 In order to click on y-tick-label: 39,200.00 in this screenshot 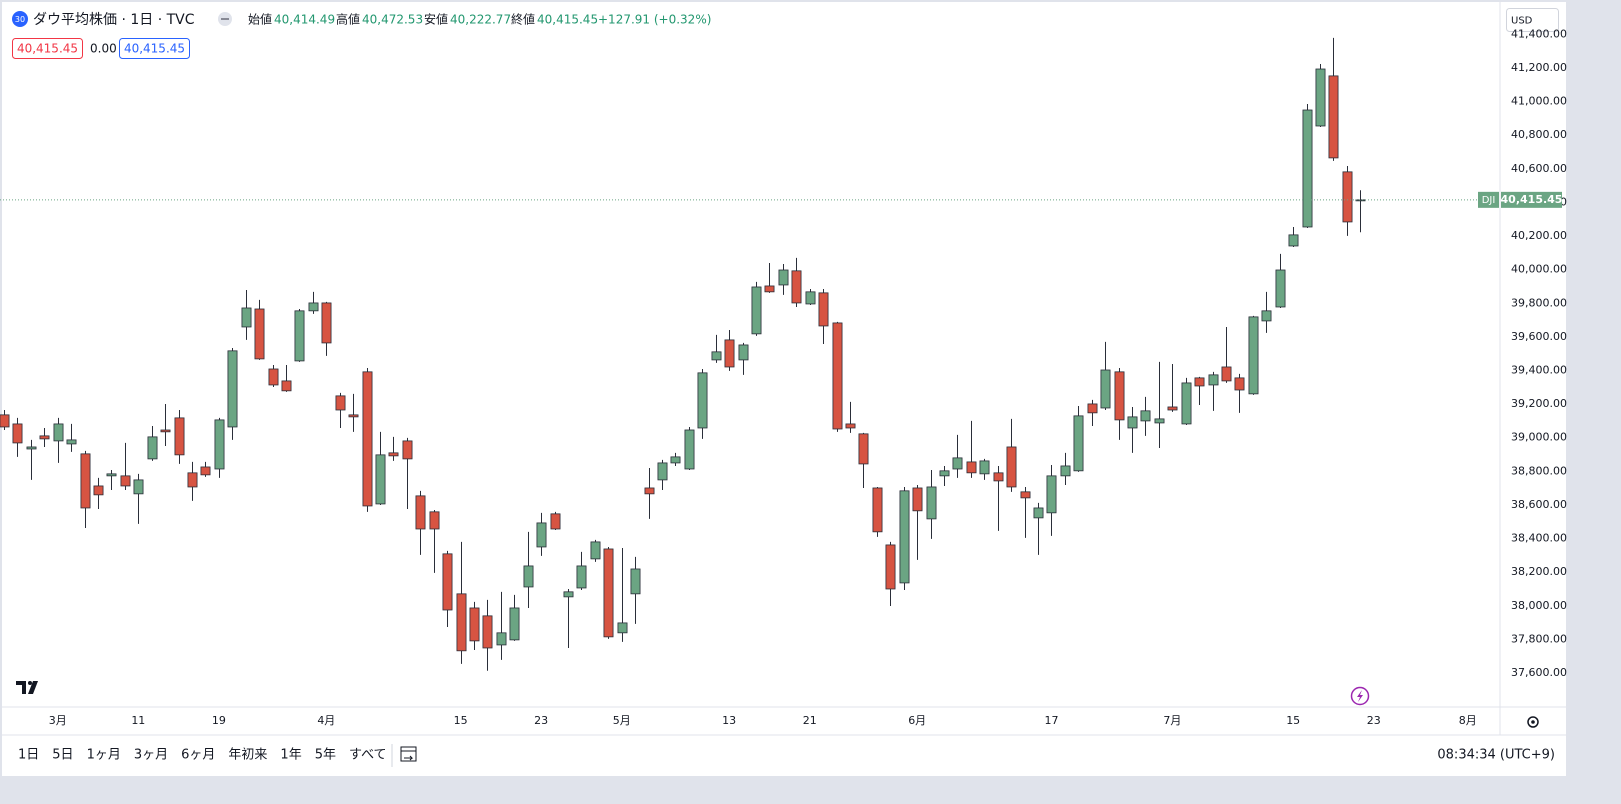, I will do `click(1539, 403)`.